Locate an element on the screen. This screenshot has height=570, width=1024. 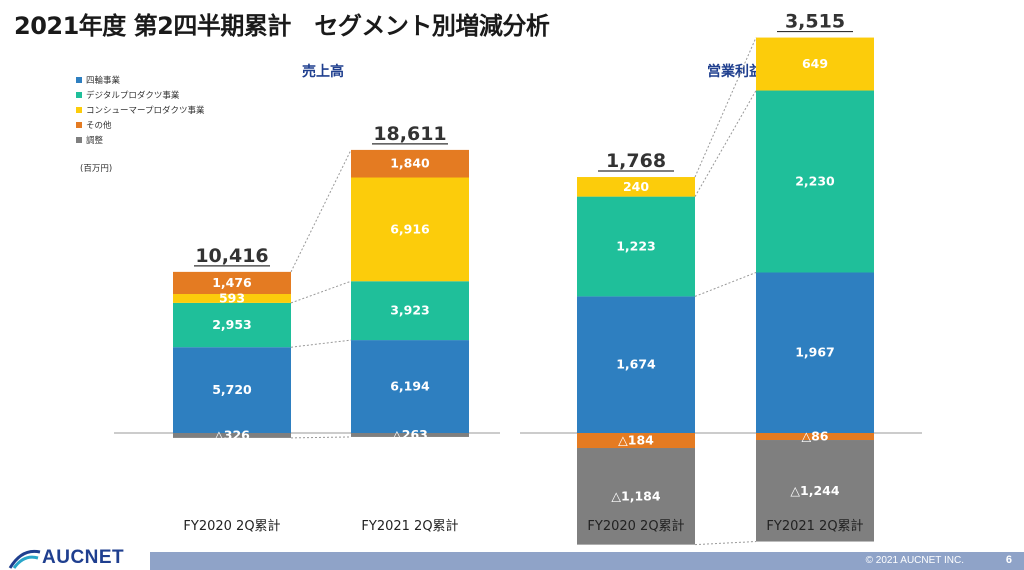
total-label: 18,611 is located at coordinates (409, 134).